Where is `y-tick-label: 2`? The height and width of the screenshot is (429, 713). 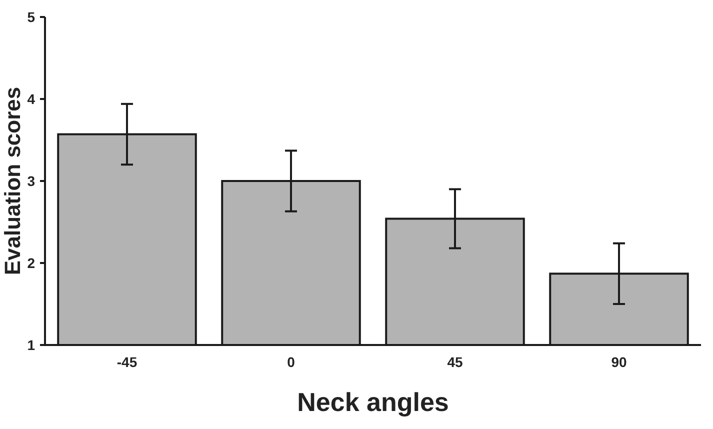
y-tick-label: 2 is located at coordinates (31, 262).